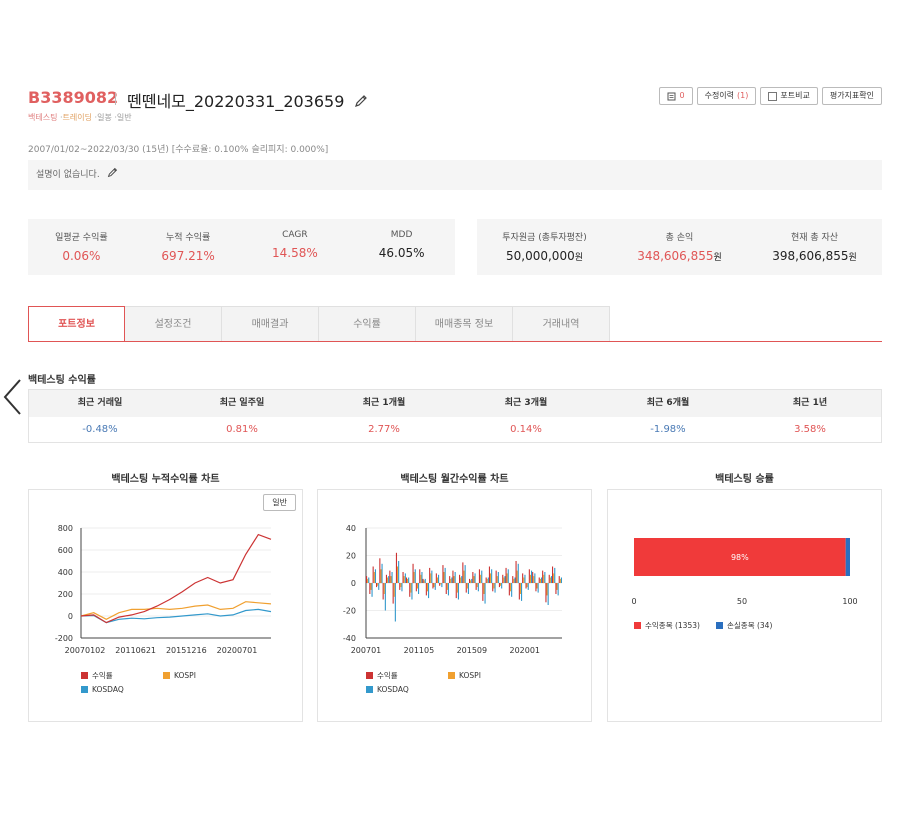 The image size is (898, 825). I want to click on legend-label: KOSDAQ, so click(108, 689).